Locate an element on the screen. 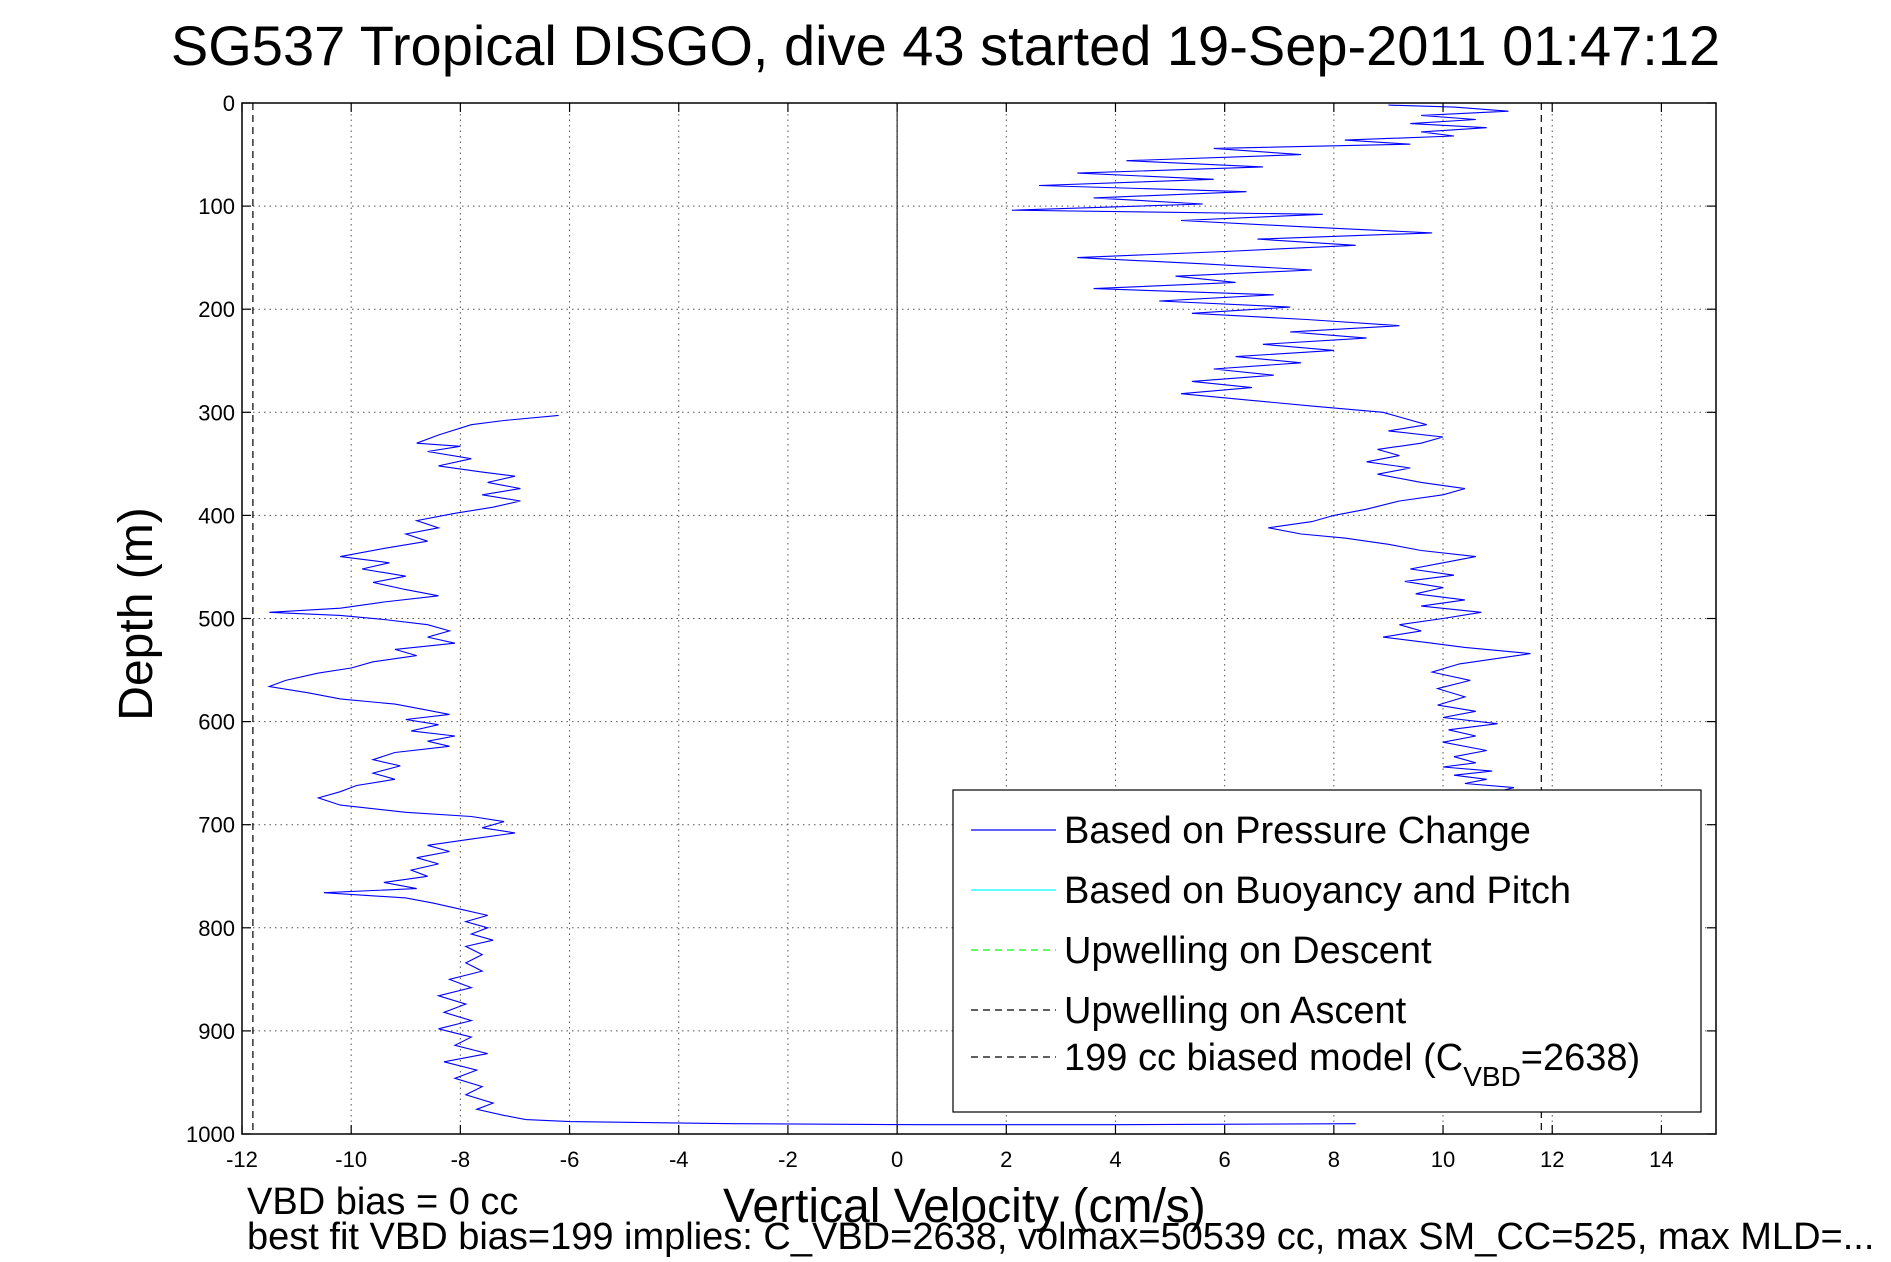 Image resolution: width=1891 pixels, height=1262 pixels. x-tick-label: -8 is located at coordinates (461, 1159).